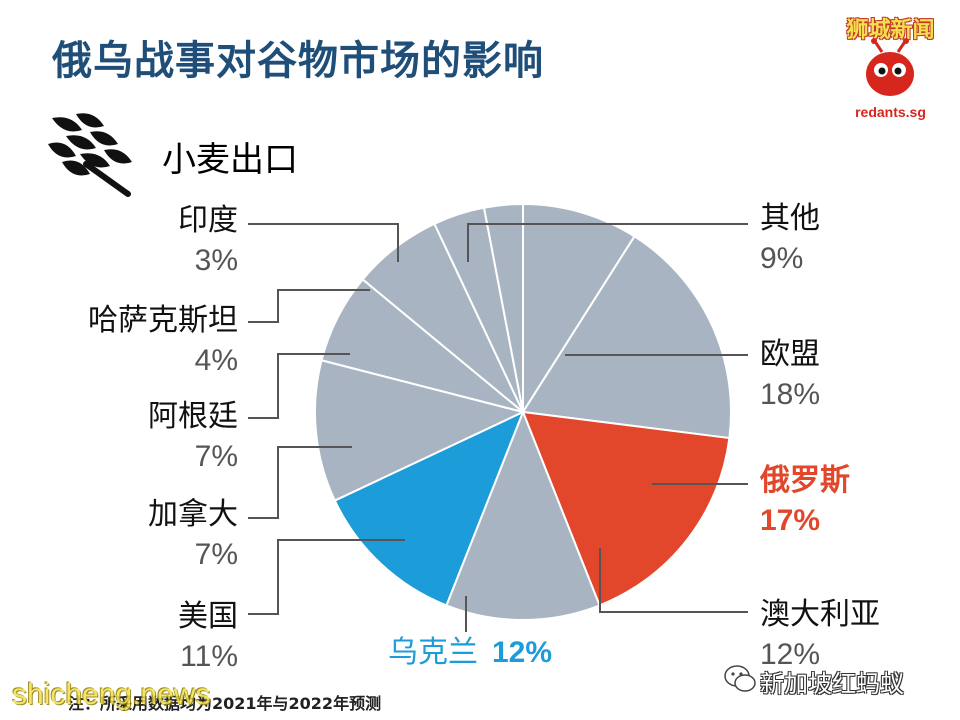 This screenshot has width=960, height=720. Describe the element at coordinates (216, 554) in the screenshot. I see `label-canada-pct: 7%` at that location.